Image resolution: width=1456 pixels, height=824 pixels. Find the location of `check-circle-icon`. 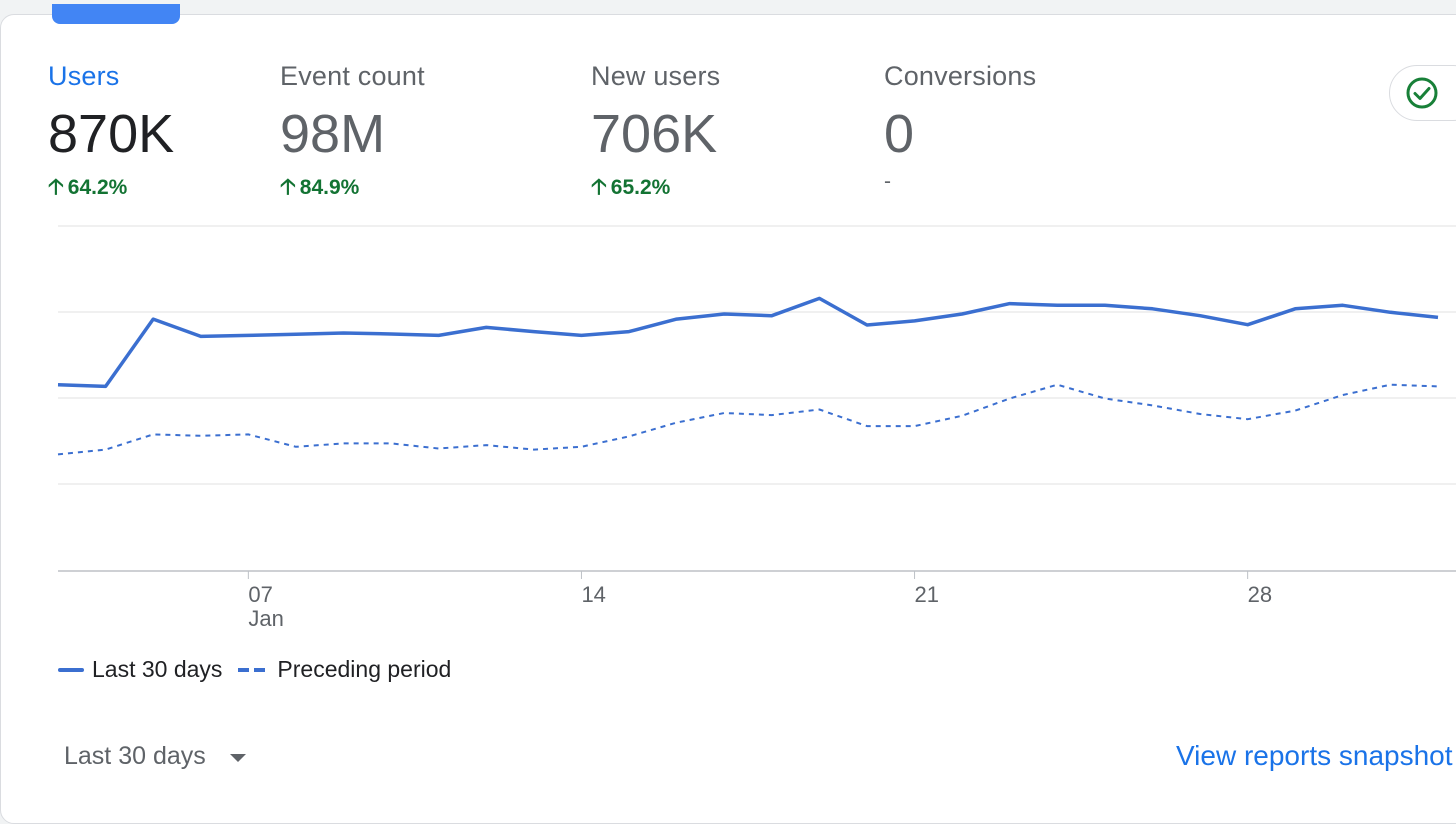

check-circle-icon is located at coordinates (1422, 93).